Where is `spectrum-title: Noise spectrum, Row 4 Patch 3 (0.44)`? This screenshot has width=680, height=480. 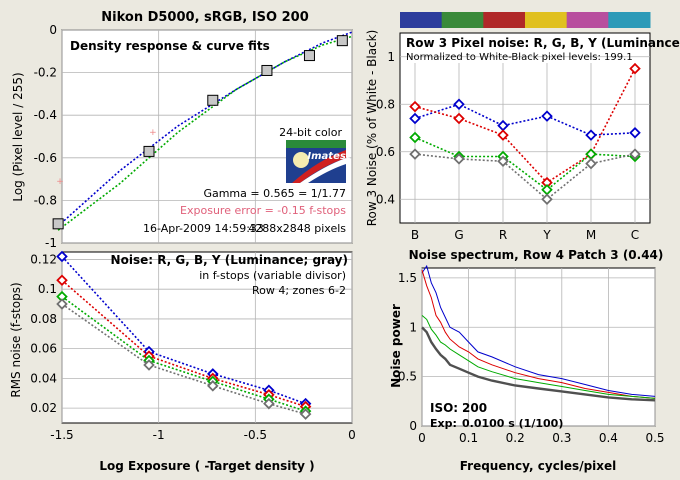
spectrum-title: Noise spectrum, Row 4 Patch 3 (0.44) is located at coordinates (536, 255).